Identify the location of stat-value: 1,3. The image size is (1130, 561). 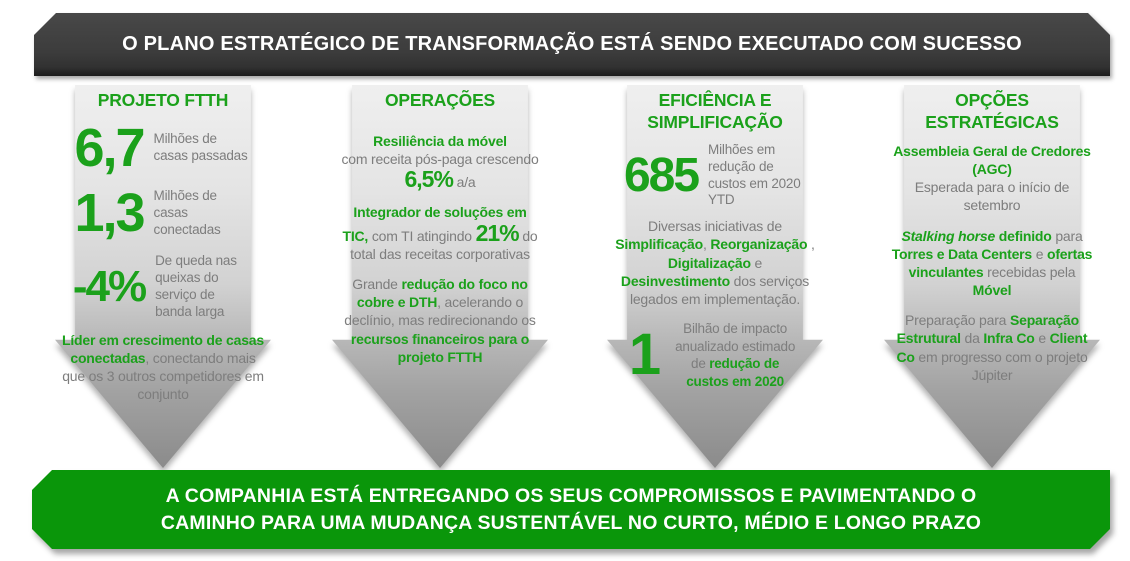
(109, 213).